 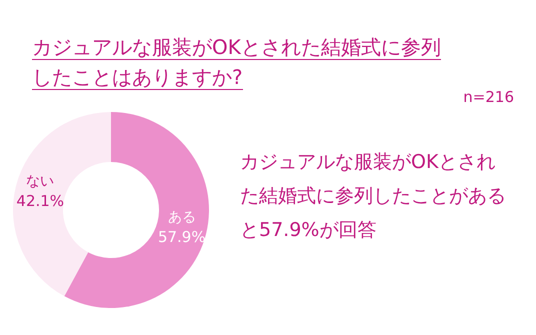 I want to click on data-label: 57.9%, so click(x=182, y=237).